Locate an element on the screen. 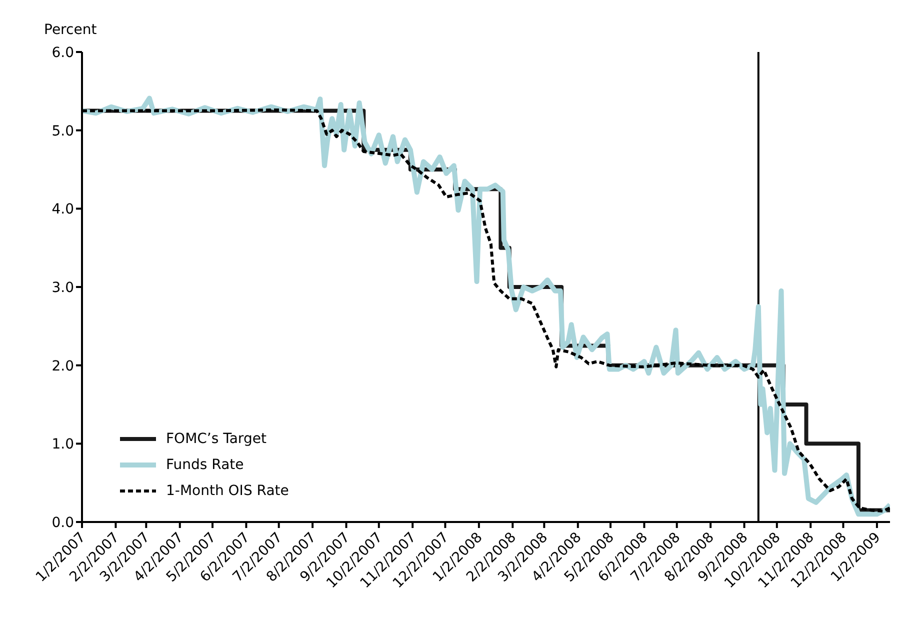 Image resolution: width=905 pixels, height=620 pixels. y-tick-label: 5.0 is located at coordinates (63, 131).